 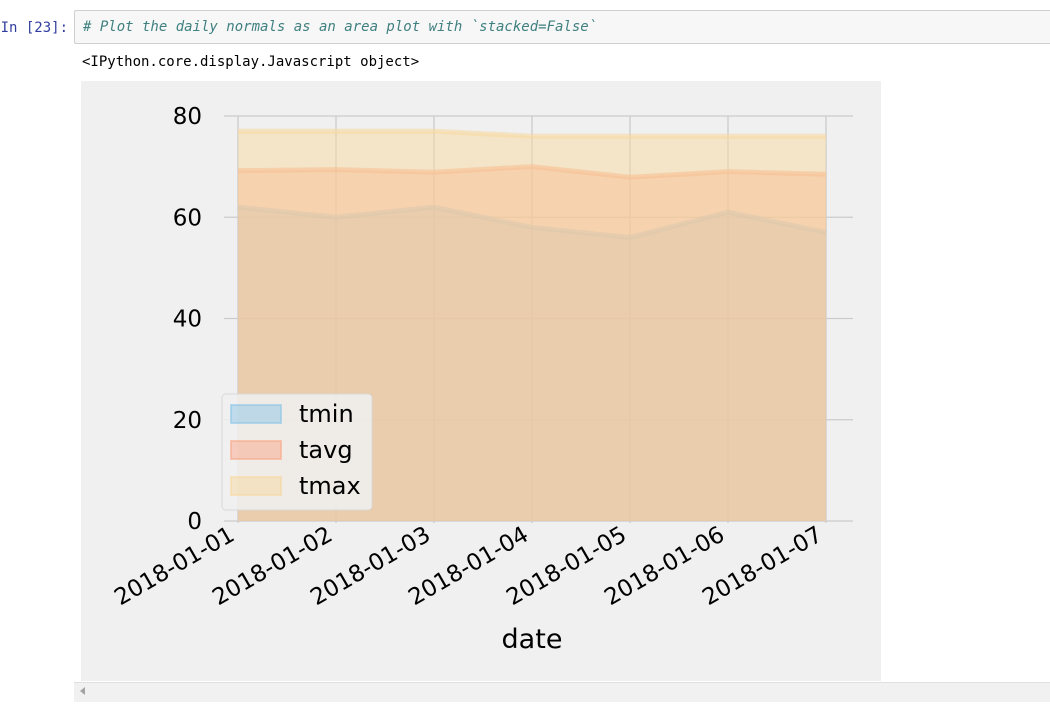 I want to click on y-tick-label: 20, so click(x=187, y=421).